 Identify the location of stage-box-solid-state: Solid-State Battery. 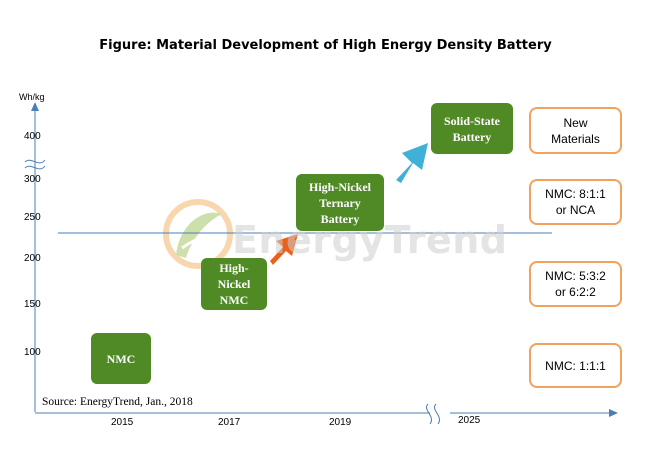
(472, 128).